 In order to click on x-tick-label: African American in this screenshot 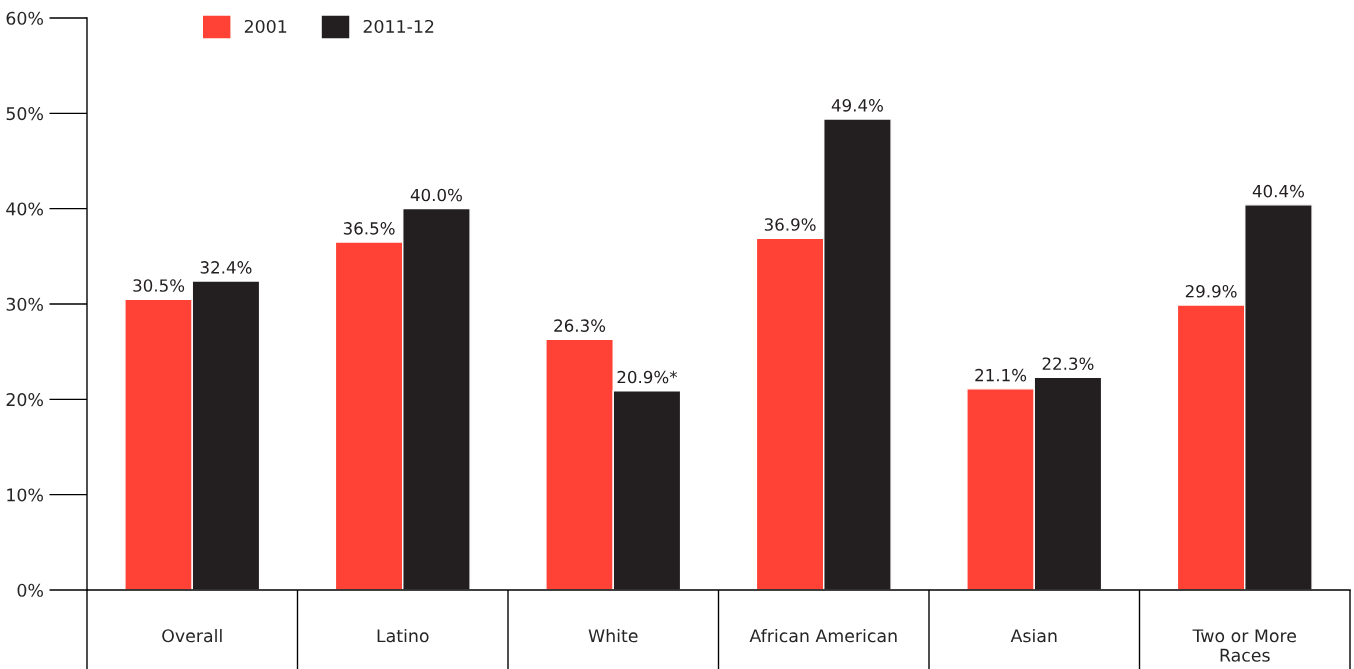, I will do `click(823, 635)`.